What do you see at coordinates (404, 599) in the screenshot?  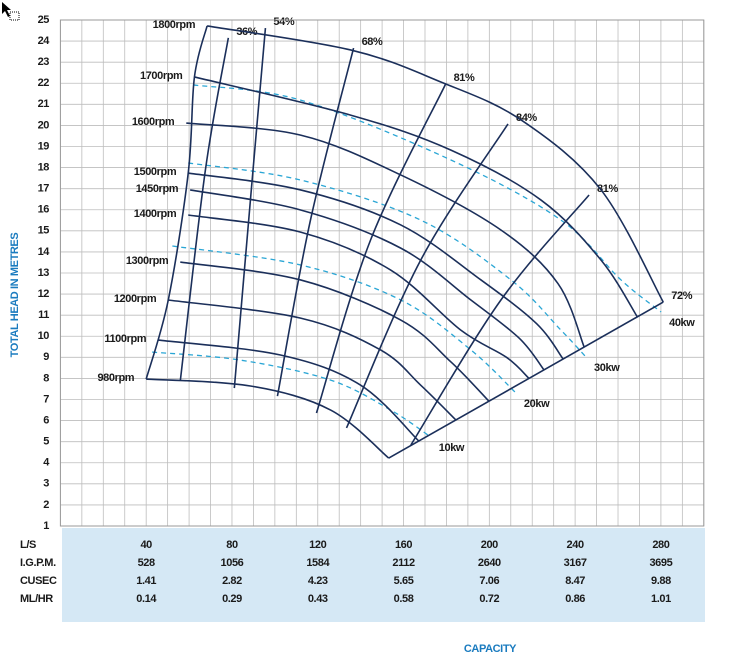 I see `scale-value: 0.58` at bounding box center [404, 599].